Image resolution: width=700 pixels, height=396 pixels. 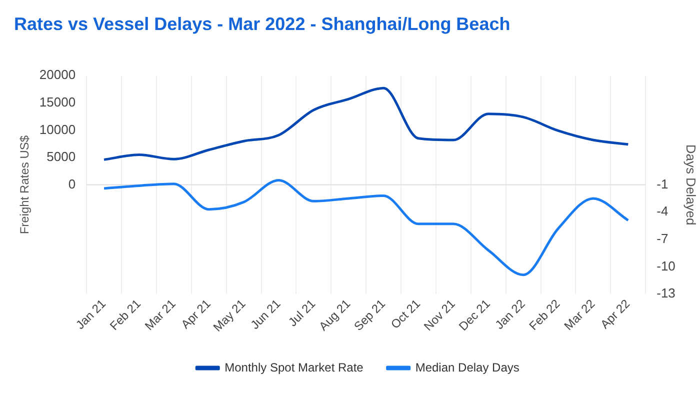 I want to click on y2-tick-label: -10, so click(x=666, y=266).